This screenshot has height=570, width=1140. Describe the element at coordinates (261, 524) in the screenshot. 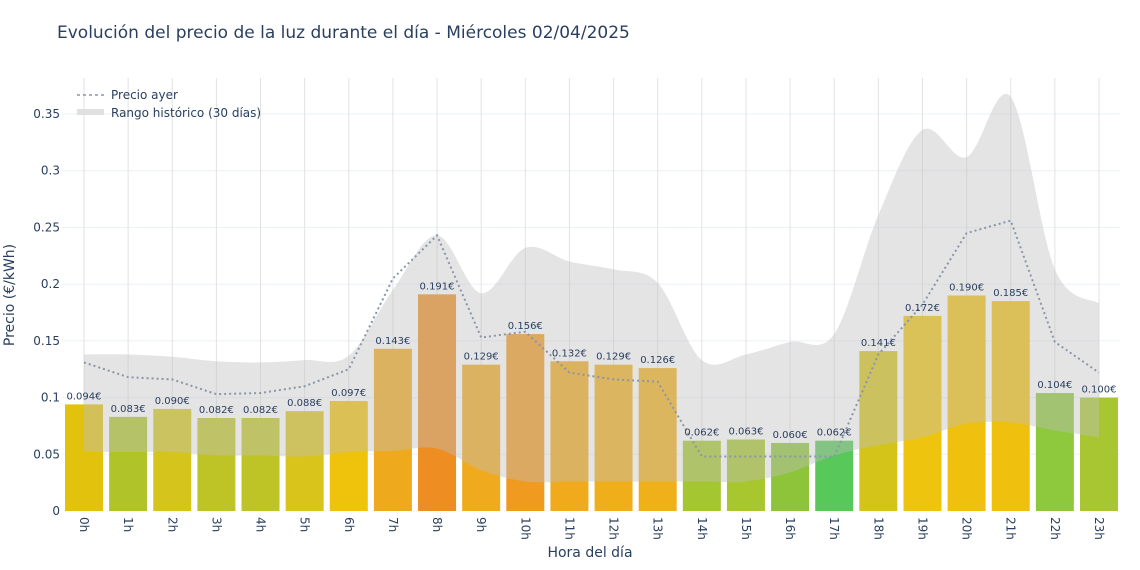

I see `x-tick-label: 4h` at that location.